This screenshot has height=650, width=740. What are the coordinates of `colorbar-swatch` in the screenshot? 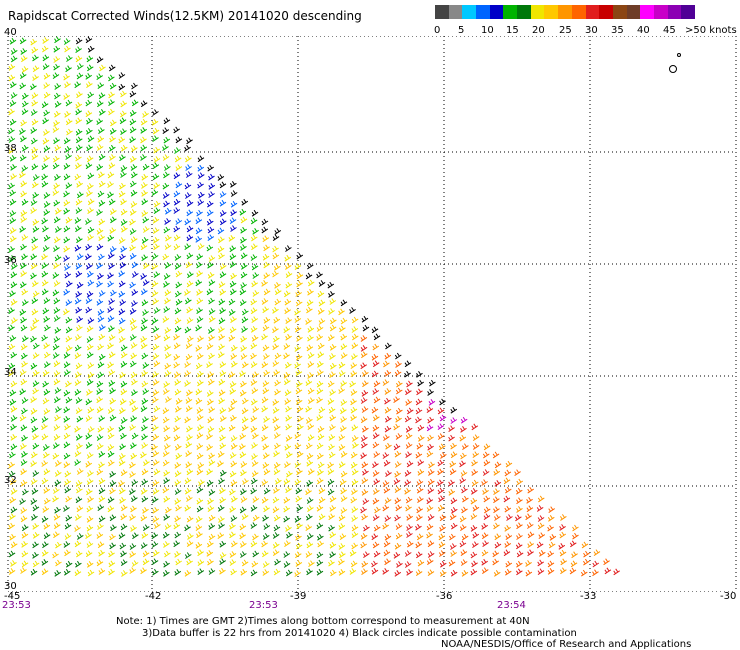 It's located at (592, 12).